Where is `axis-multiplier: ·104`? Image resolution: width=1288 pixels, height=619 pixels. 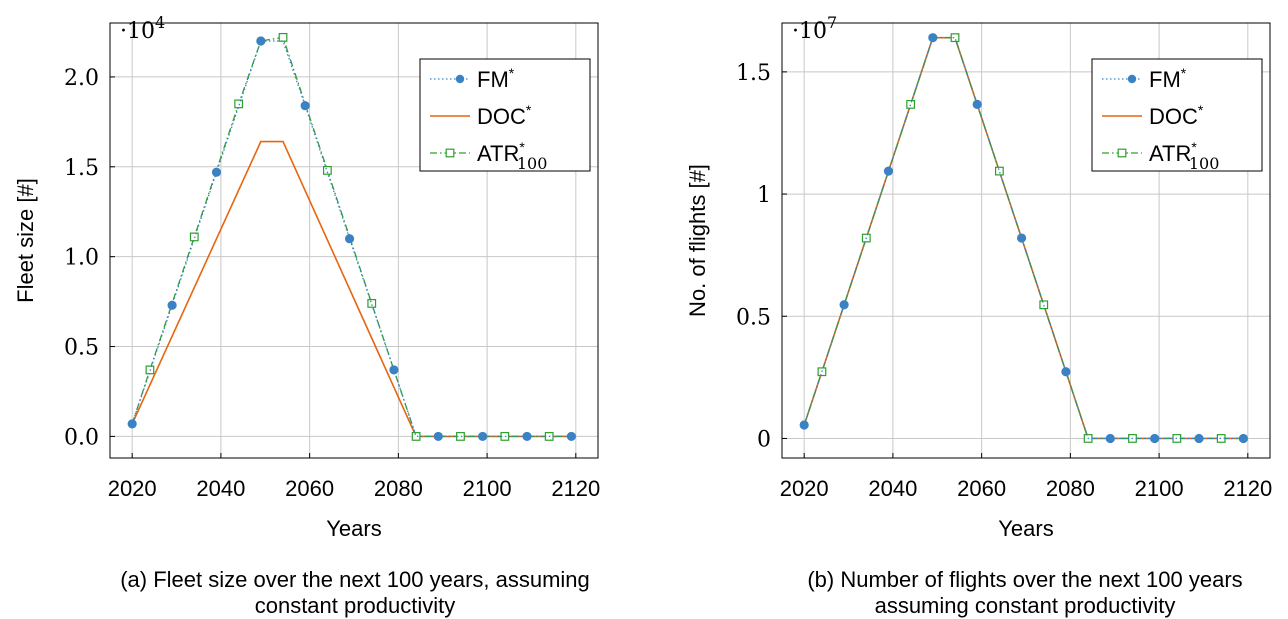 axis-multiplier: ·104 is located at coordinates (142, 28).